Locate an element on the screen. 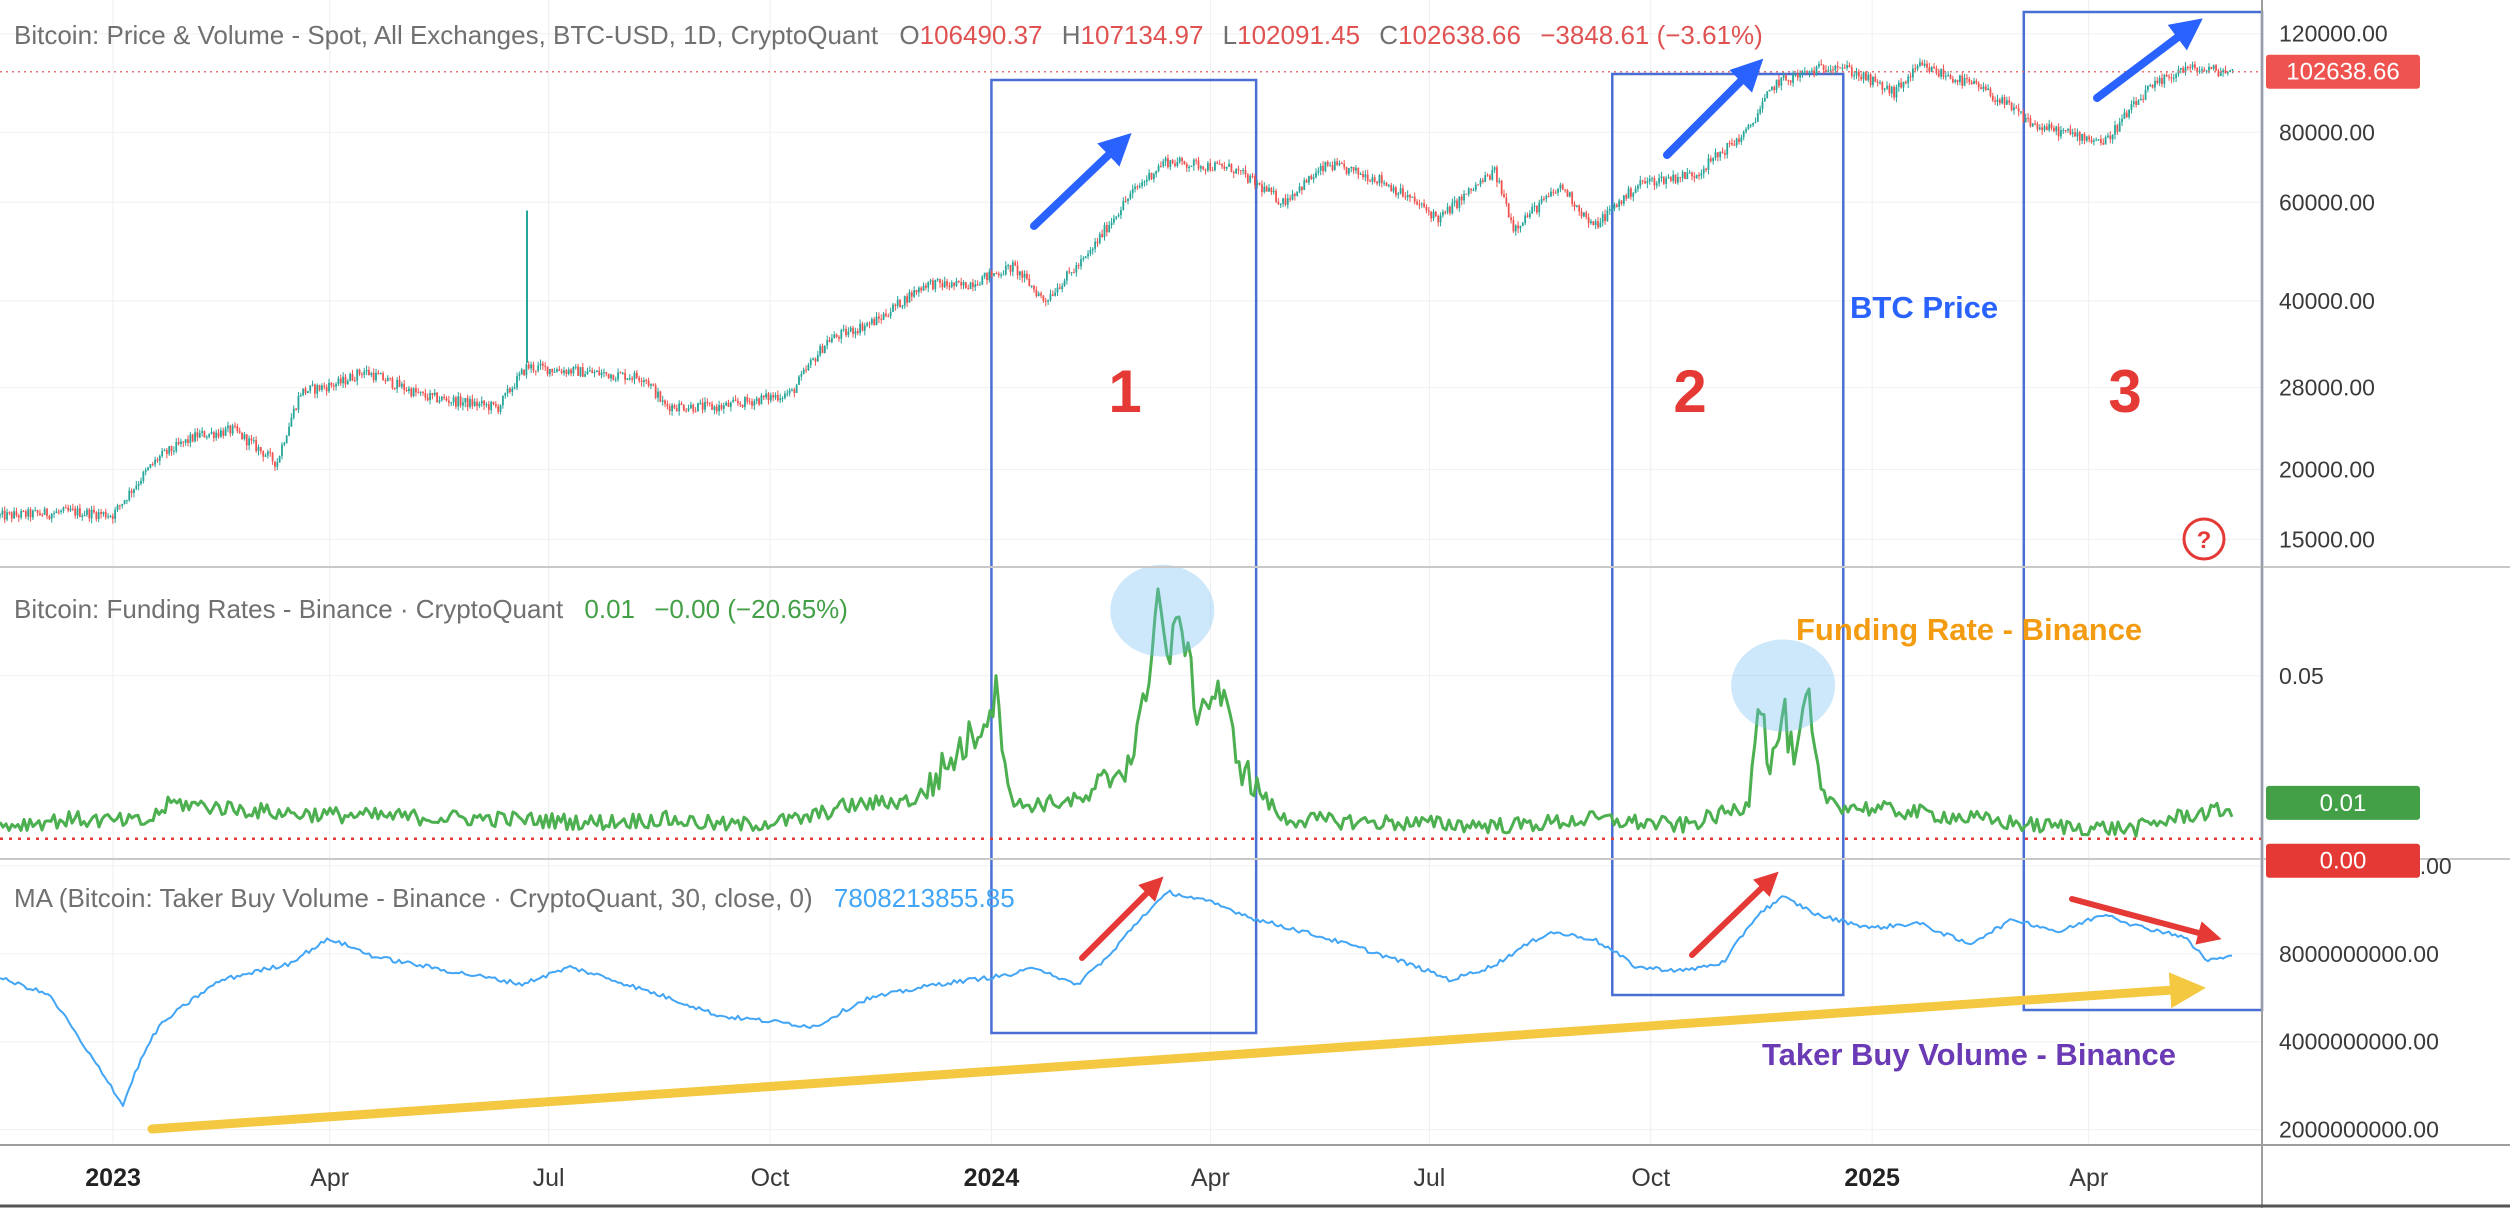 The height and width of the screenshot is (1208, 2510). low-value: 102091.45 is located at coordinates (1298, 35).